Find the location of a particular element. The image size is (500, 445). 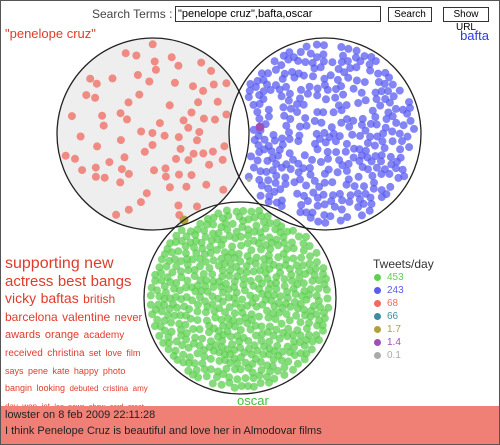

tag-word: best is located at coordinates (72, 281).